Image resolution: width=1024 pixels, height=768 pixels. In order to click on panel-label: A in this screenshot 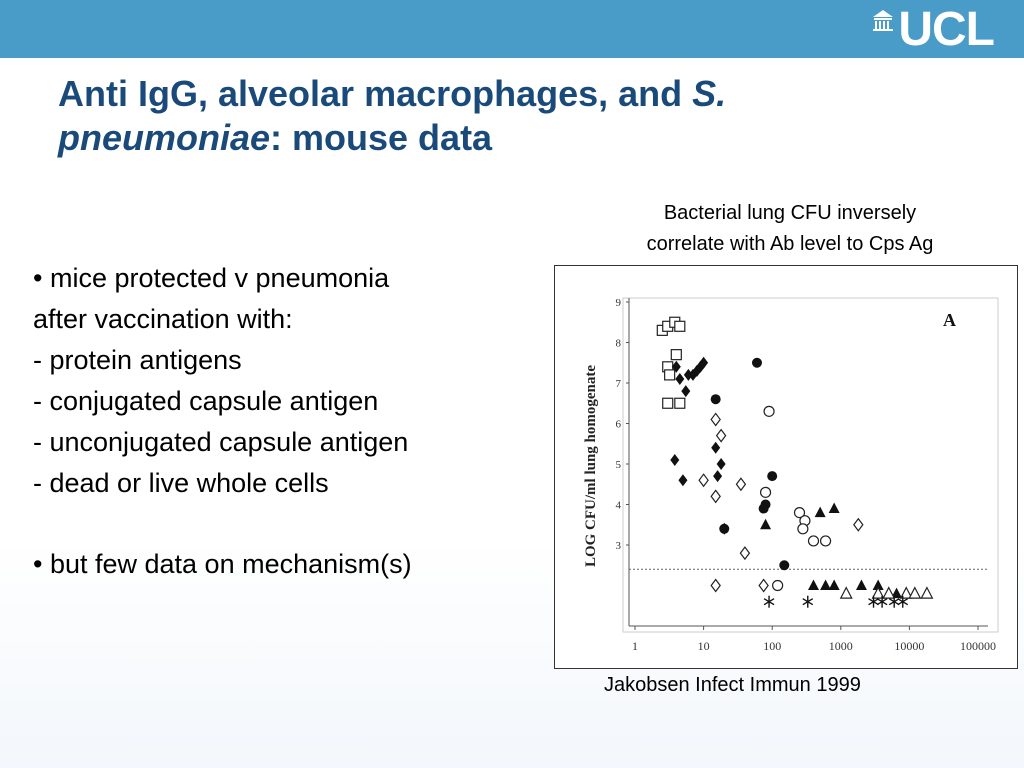, I will do `click(949, 320)`.